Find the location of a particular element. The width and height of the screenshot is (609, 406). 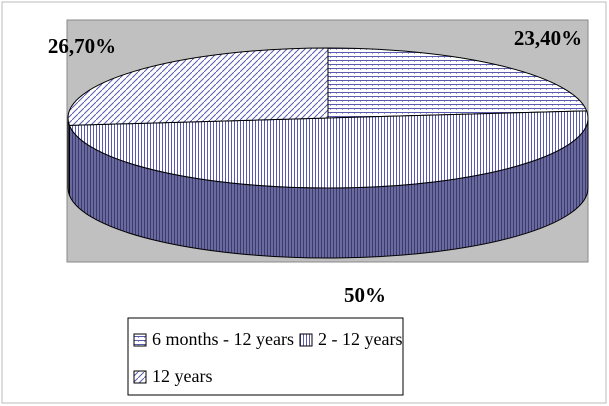

legend is located at coordinates (265, 356).